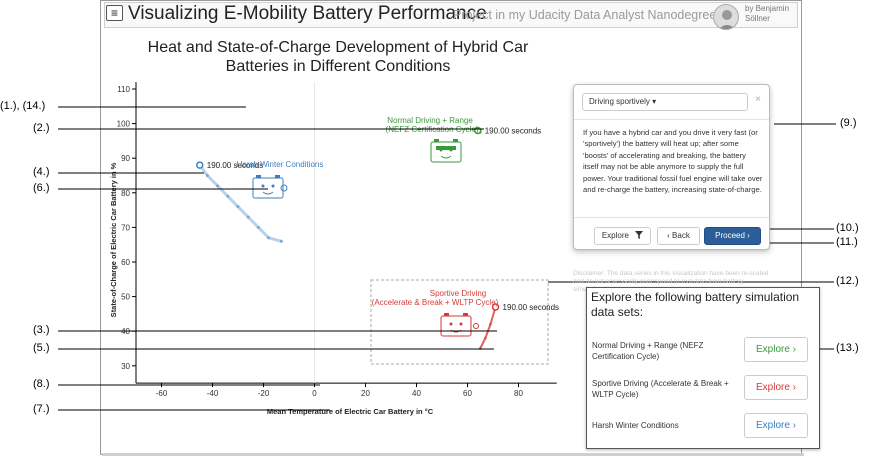 This screenshot has height=459, width=870. I want to click on explore-filter-button: Explore, so click(622, 236).